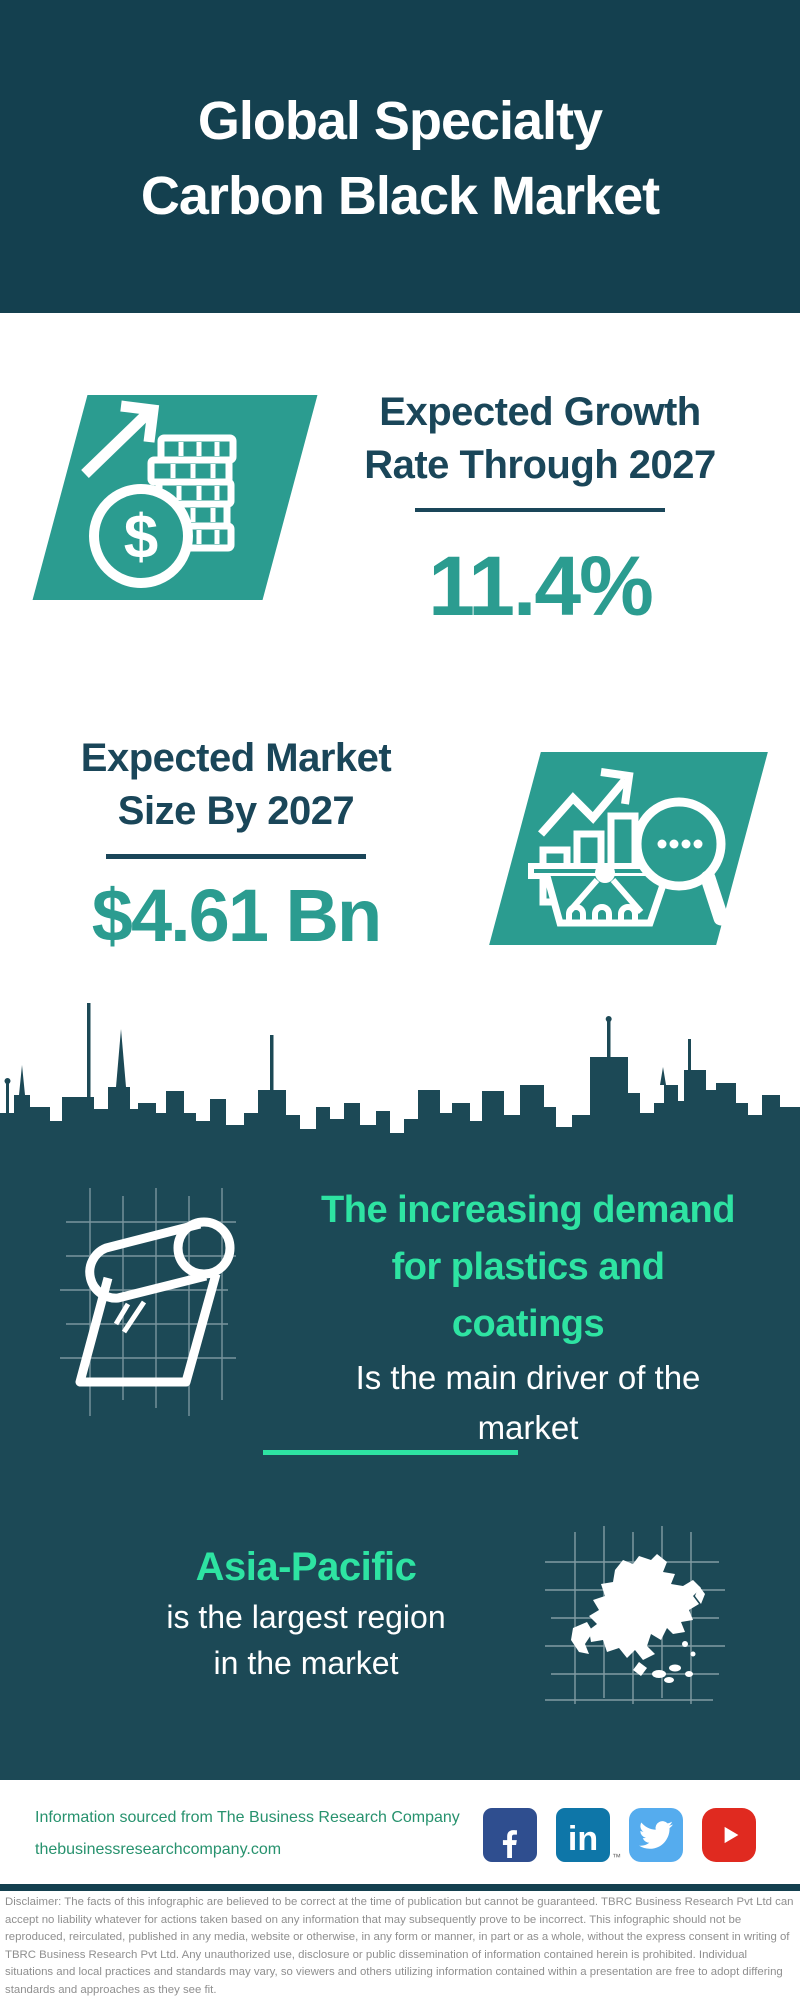  What do you see at coordinates (528, 1427) in the screenshot?
I see `driver-text-line2: market` at bounding box center [528, 1427].